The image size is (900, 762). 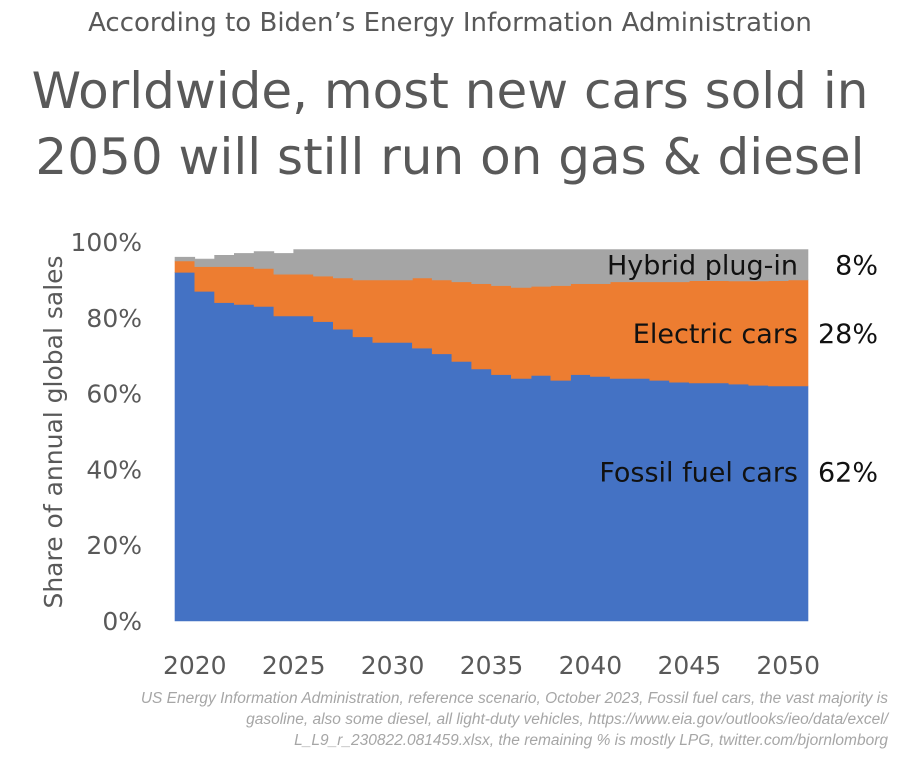 What do you see at coordinates (491, 268) in the screenshot?
I see `area-hybrid-plug-in` at bounding box center [491, 268].